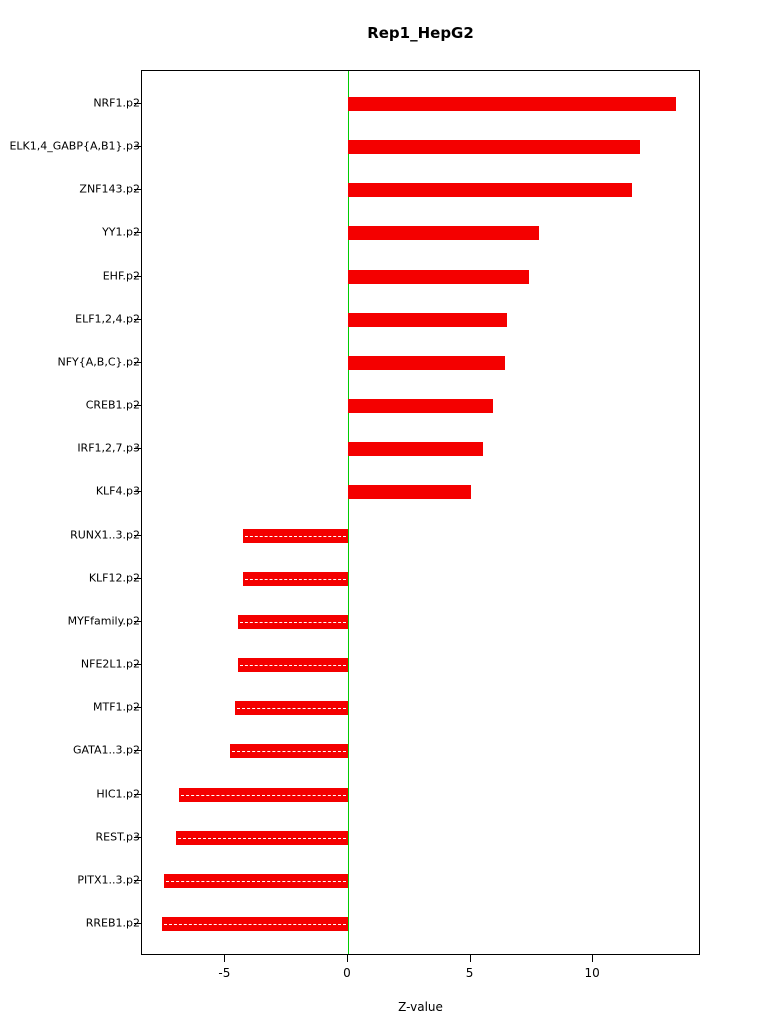 This screenshot has height=1028, width=768. Describe the element at coordinates (347, 973) in the screenshot. I see `x-tick-label: 0` at that location.